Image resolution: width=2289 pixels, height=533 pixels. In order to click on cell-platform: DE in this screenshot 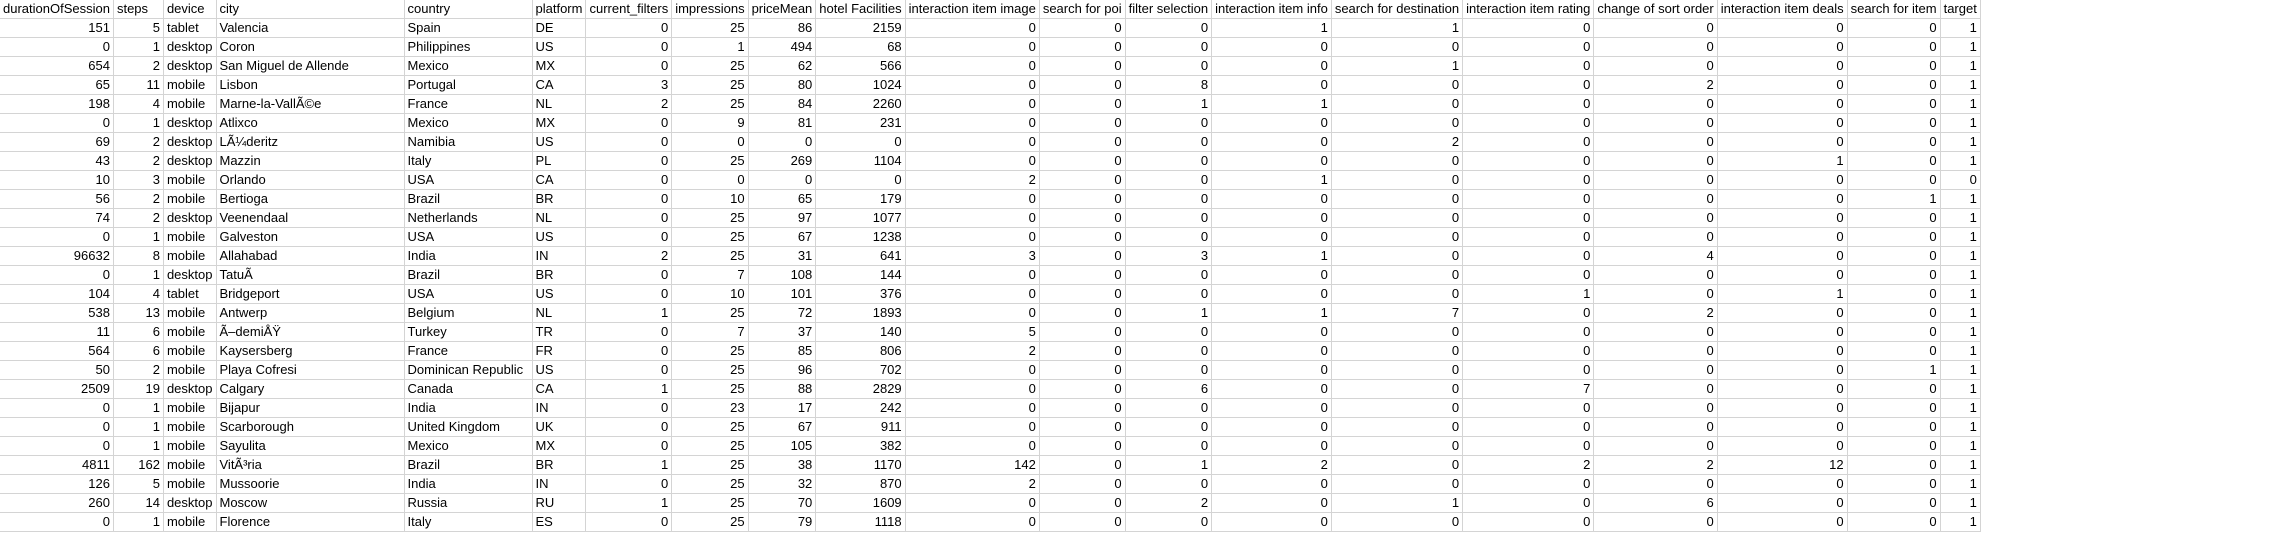, I will do `click(559, 28)`.